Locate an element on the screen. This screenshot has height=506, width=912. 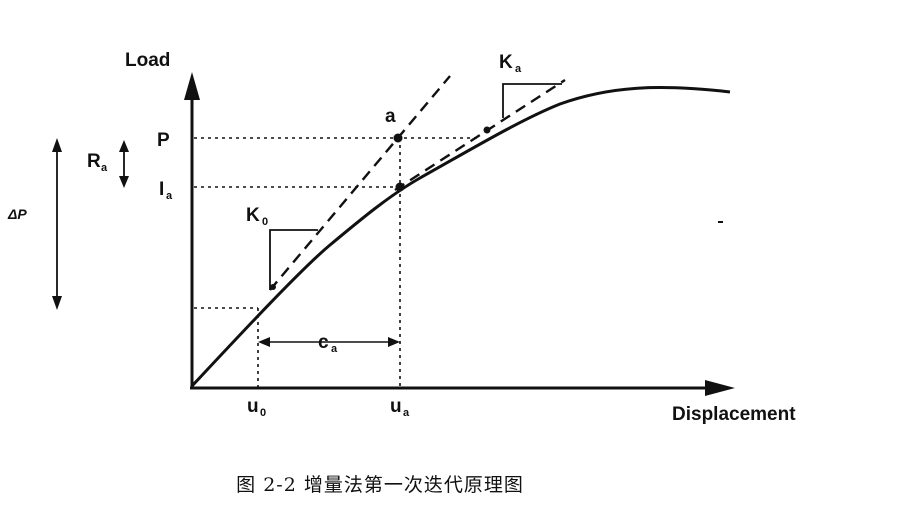
point-ia is located at coordinates (400, 187).